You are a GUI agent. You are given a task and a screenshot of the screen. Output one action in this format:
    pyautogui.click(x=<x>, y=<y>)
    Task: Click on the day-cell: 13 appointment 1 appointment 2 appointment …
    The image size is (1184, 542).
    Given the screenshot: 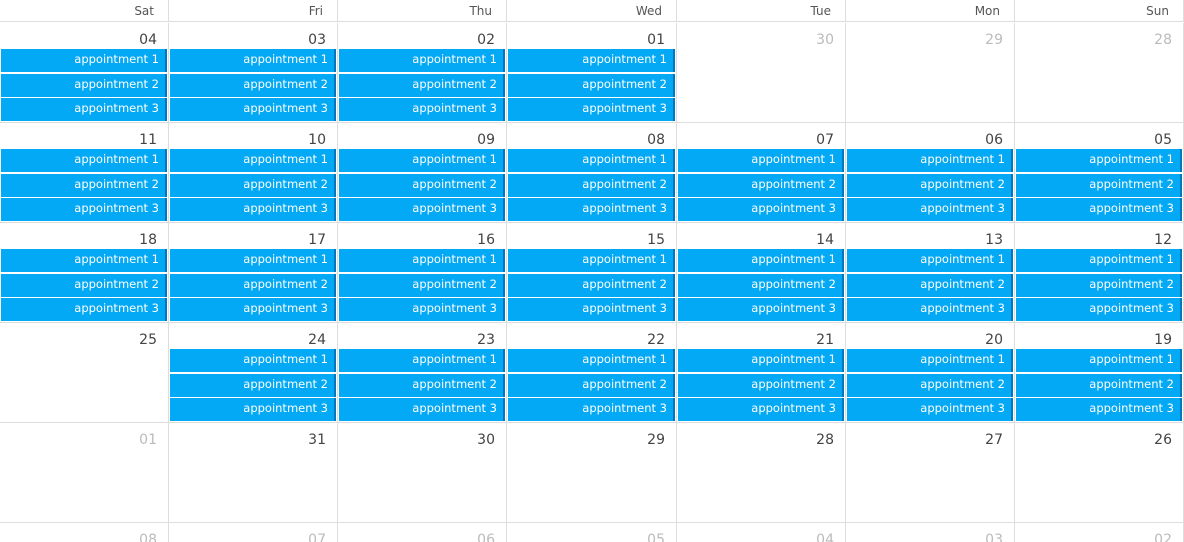 What is the action you would take?
    pyautogui.click(x=930, y=273)
    